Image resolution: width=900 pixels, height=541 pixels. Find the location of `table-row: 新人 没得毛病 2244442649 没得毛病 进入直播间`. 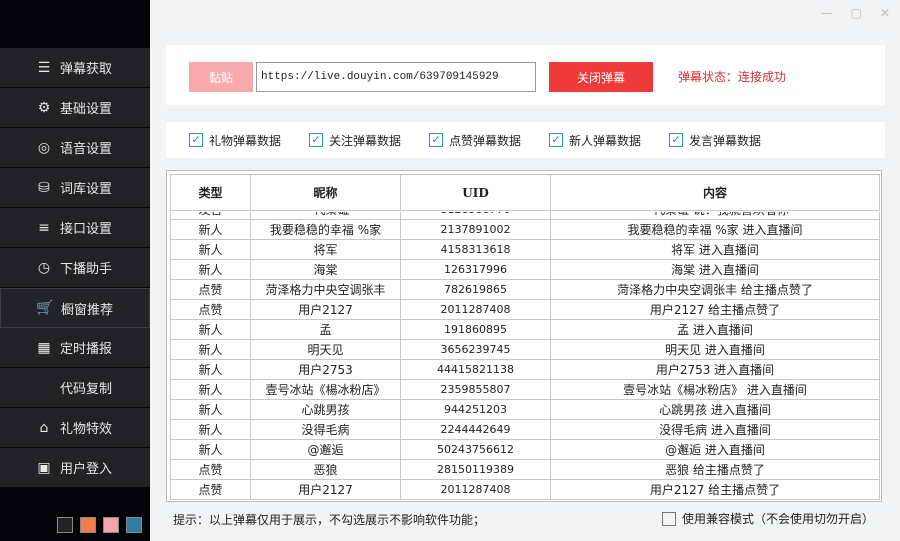

table-row: 新人 没得毛病 2244442649 没得毛病 进入直播间 is located at coordinates (525, 429).